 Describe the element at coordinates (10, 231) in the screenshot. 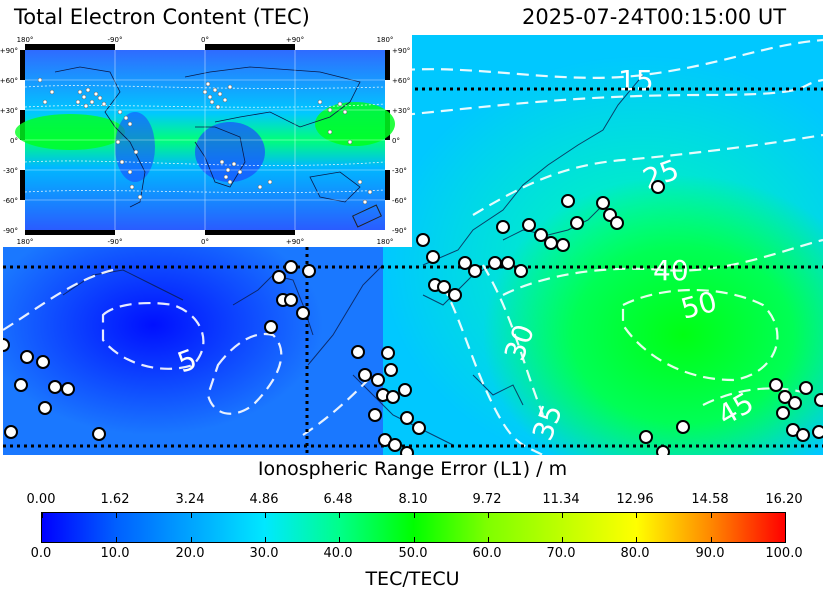

I see `inset-lat-left-6: -90°` at that location.